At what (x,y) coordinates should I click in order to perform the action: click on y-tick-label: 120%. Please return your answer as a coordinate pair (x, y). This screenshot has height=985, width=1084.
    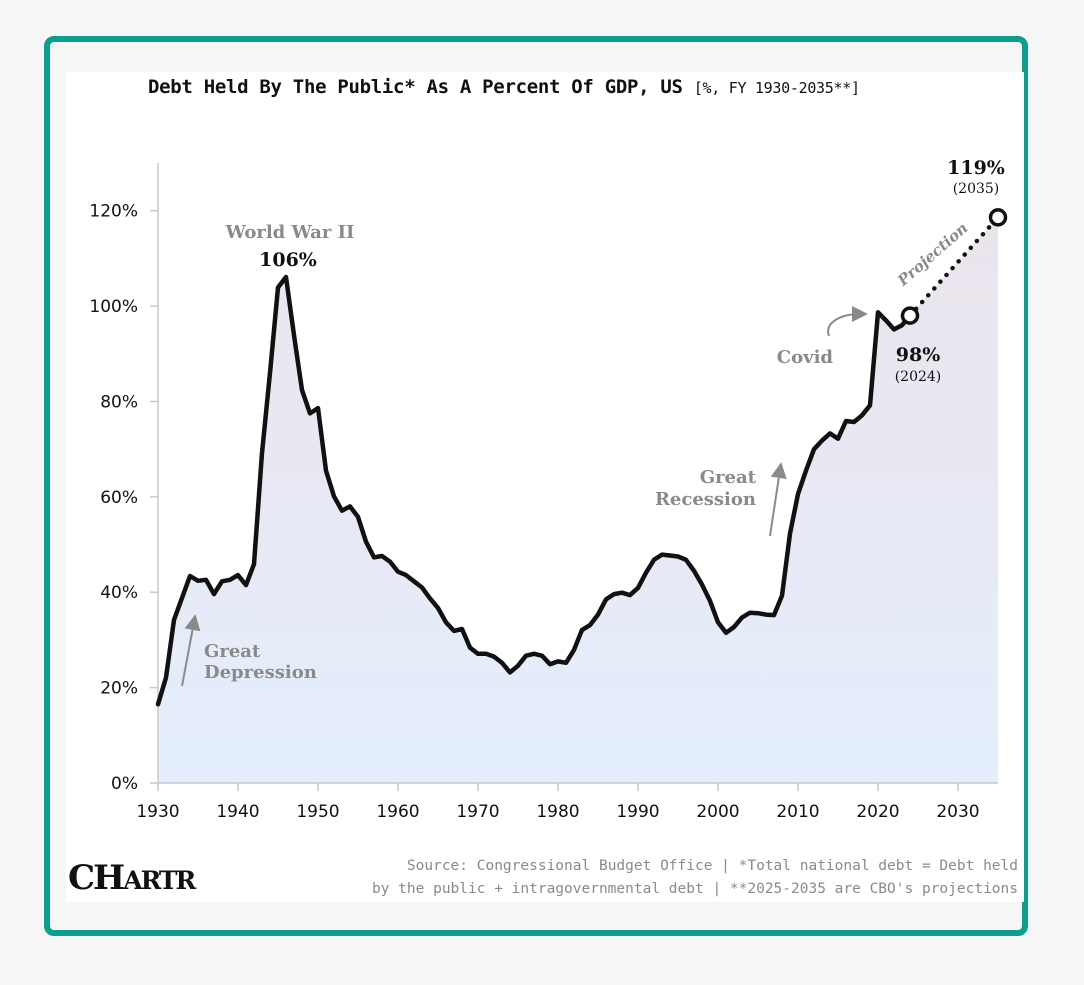
    Looking at the image, I should click on (113, 212).